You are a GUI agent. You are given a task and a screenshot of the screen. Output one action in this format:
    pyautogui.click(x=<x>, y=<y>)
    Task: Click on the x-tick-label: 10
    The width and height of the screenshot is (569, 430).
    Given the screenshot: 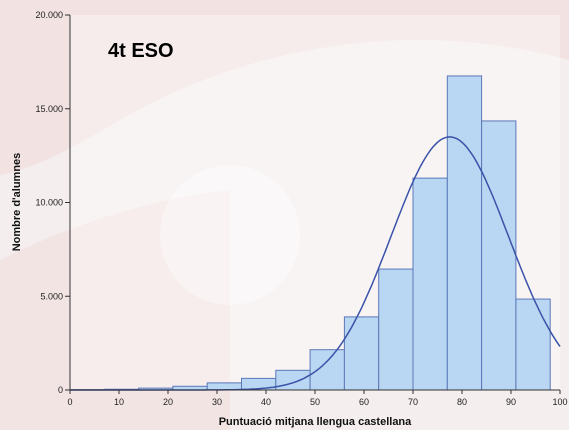 What is the action you would take?
    pyautogui.click(x=119, y=402)
    